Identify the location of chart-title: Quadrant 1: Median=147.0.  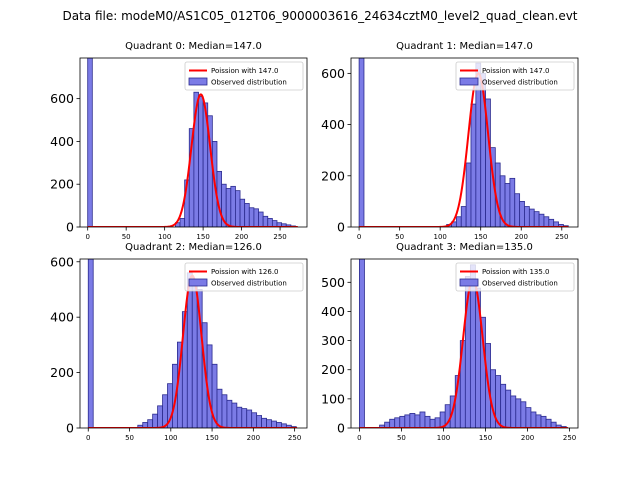
(464, 46).